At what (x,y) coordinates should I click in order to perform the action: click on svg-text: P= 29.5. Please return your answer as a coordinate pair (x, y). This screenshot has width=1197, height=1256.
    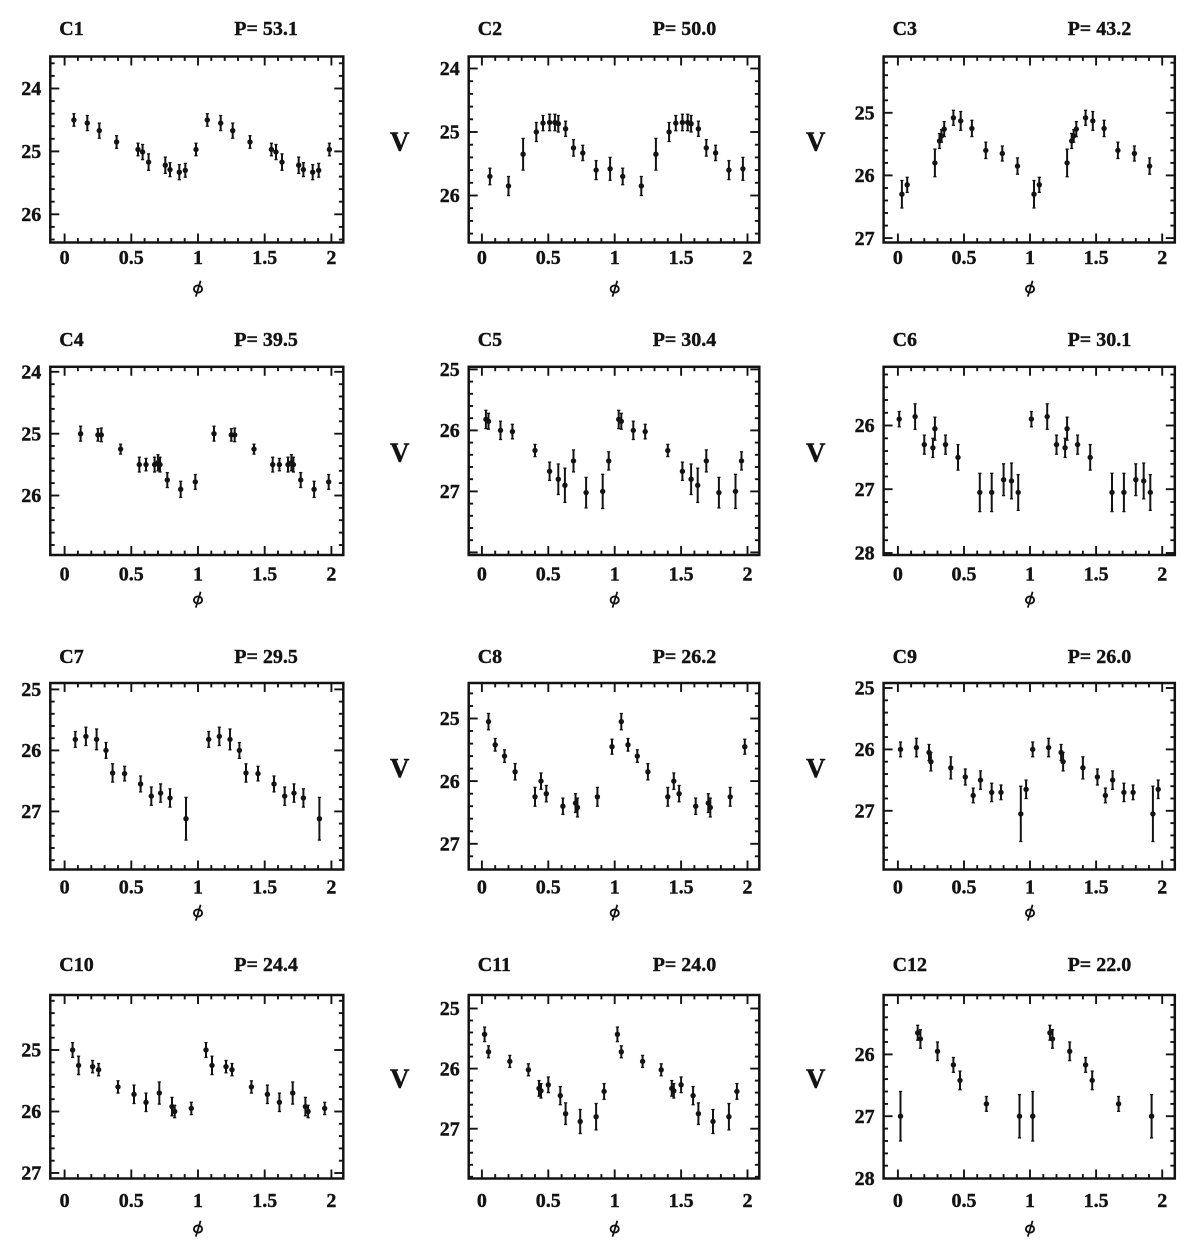
    Looking at the image, I should click on (266, 657).